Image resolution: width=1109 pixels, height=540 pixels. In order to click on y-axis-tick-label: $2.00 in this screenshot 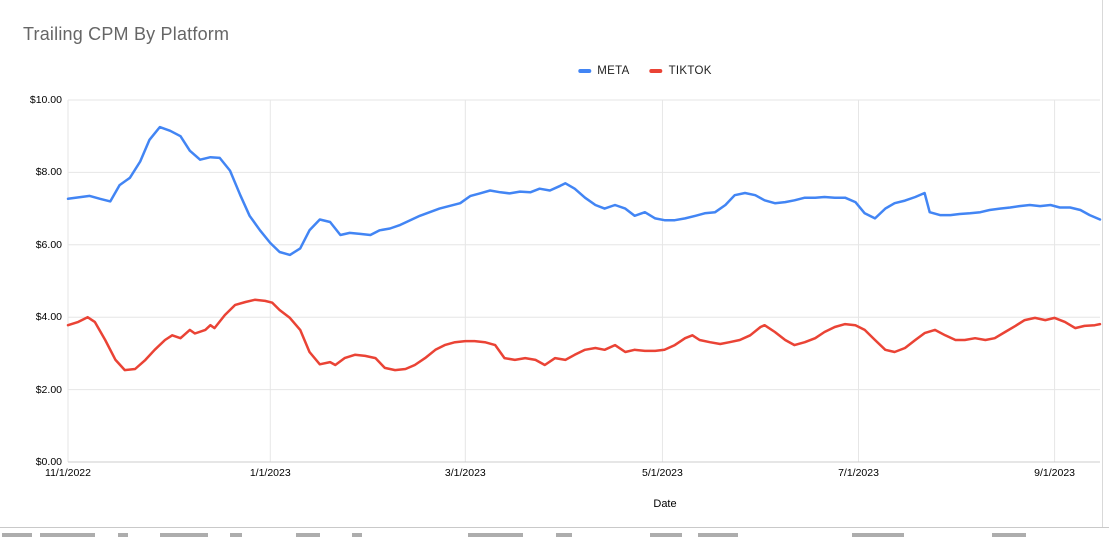, I will do `click(48, 389)`.